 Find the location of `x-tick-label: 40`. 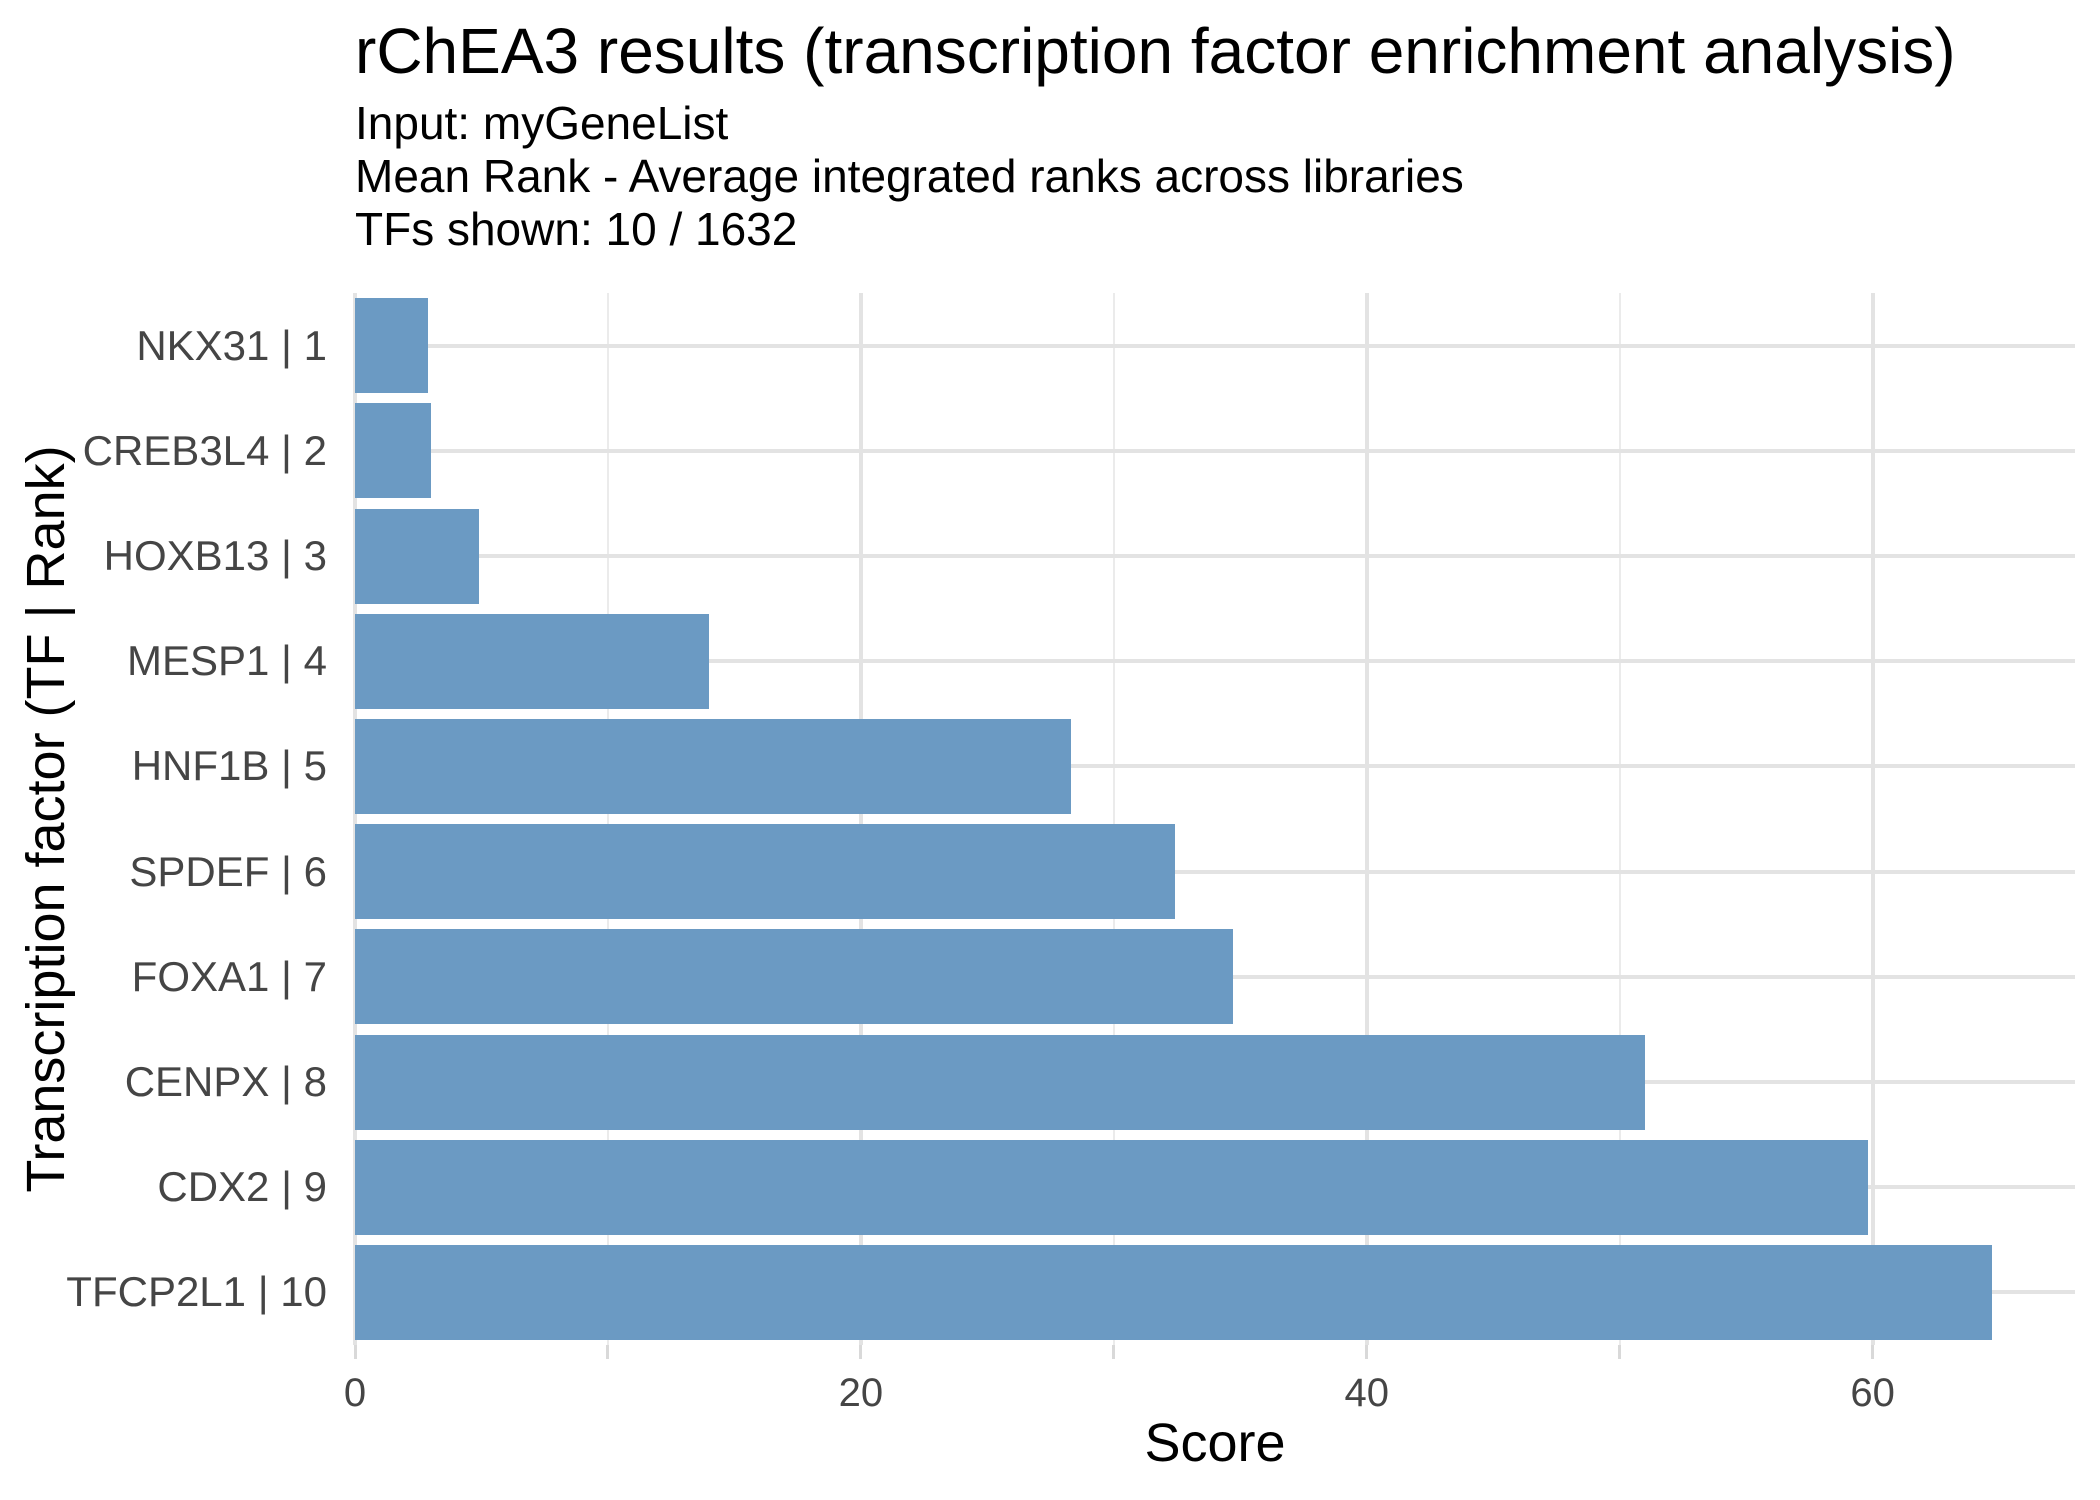

x-tick-label: 40 is located at coordinates (1367, 1393).